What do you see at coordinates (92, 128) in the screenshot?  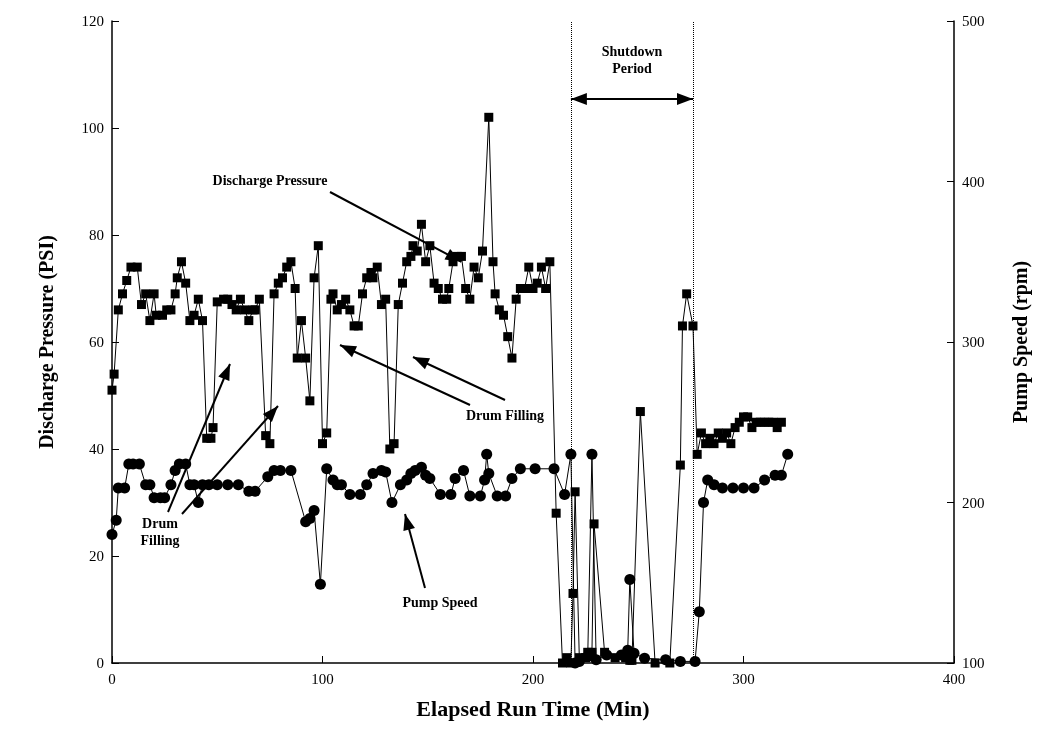 I see `y-tick-label: 100` at bounding box center [92, 128].